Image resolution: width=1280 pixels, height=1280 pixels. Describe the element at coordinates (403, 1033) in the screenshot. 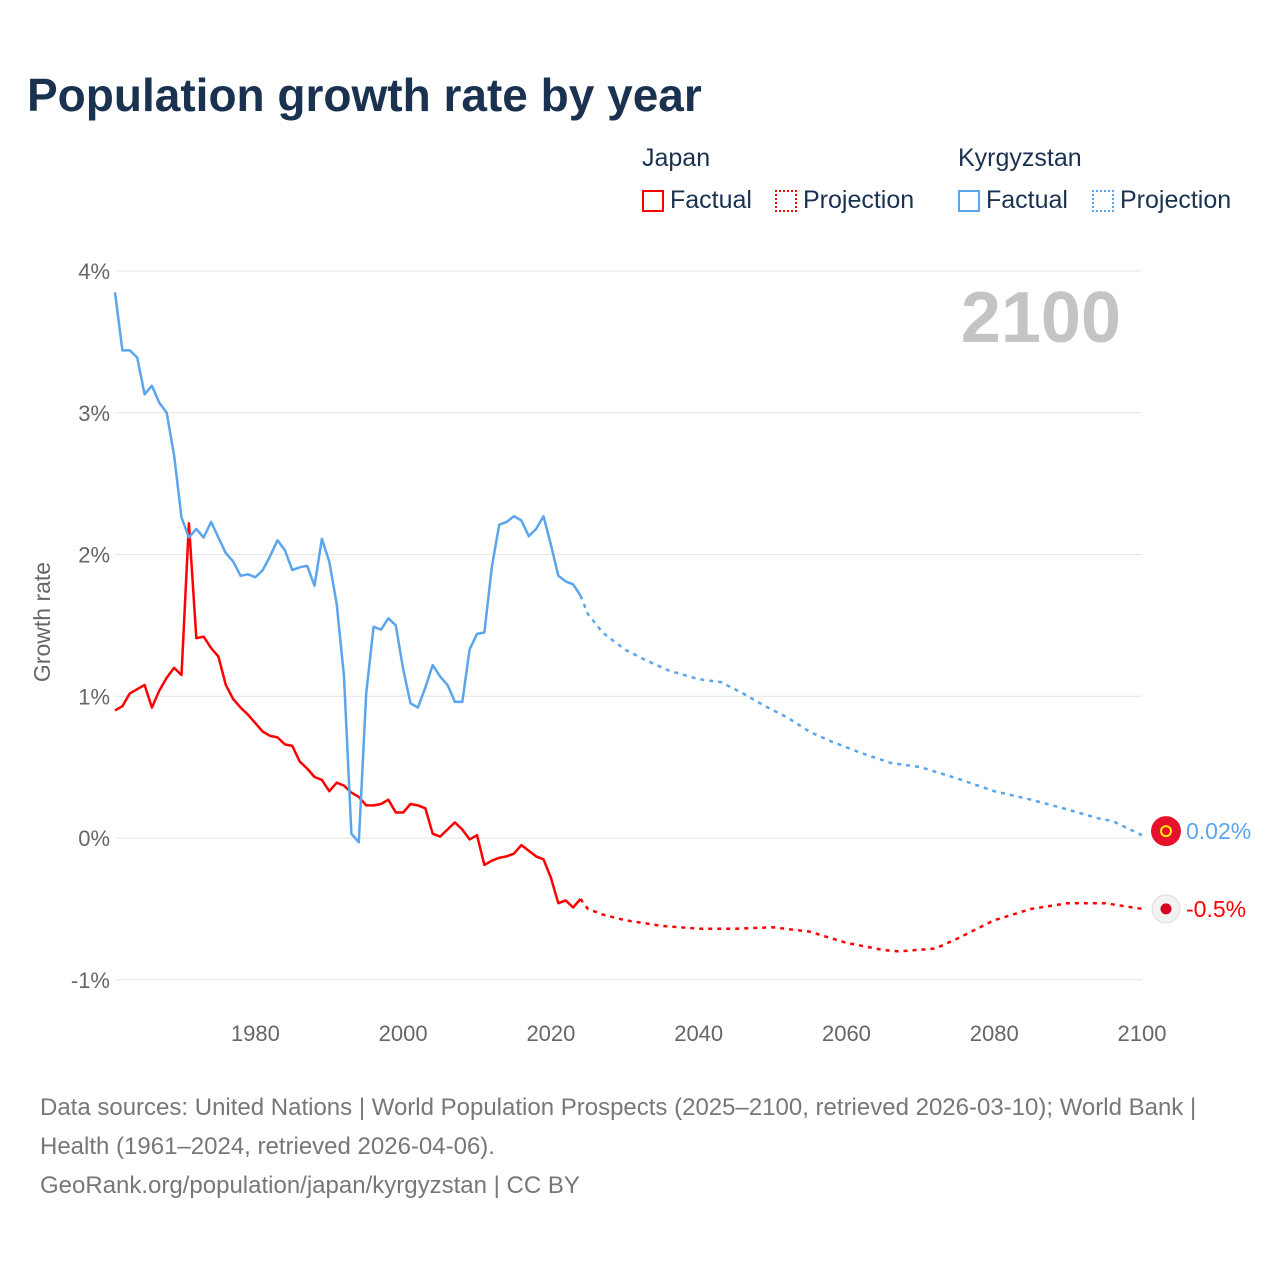

I see `x-tick-label: 2000` at that location.